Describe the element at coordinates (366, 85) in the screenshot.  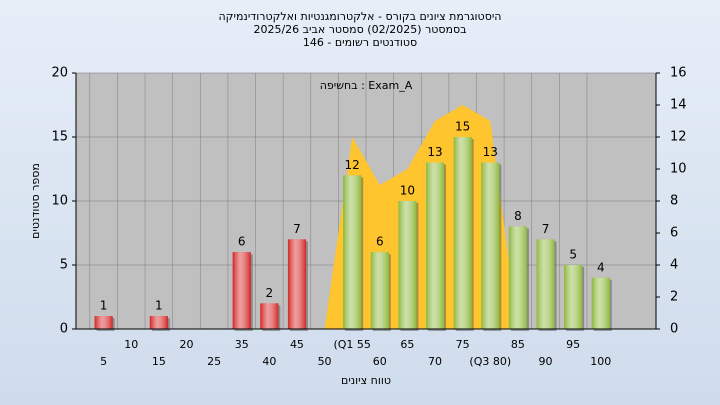
I see `annotation: בחשיפה : Exam_A` at that location.